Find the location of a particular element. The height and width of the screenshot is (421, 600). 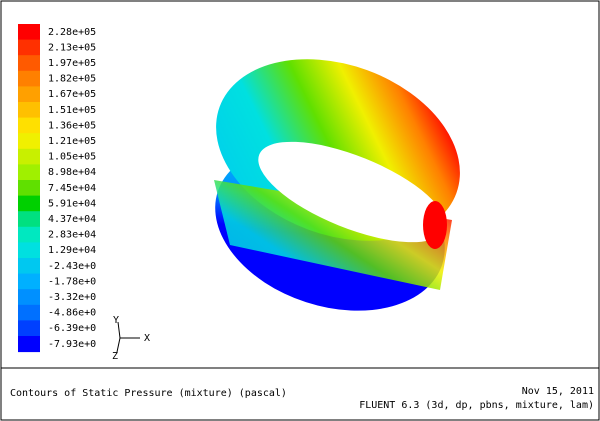

legend-label: 4.37e+04 is located at coordinates (72, 219).